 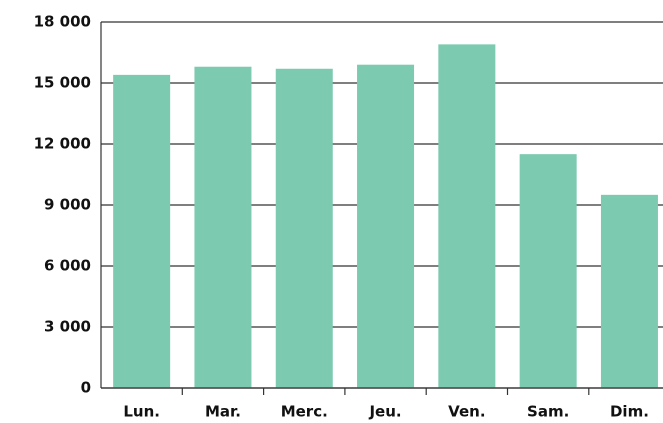 I want to click on y-tick-label: 9 000, so click(x=67, y=205).